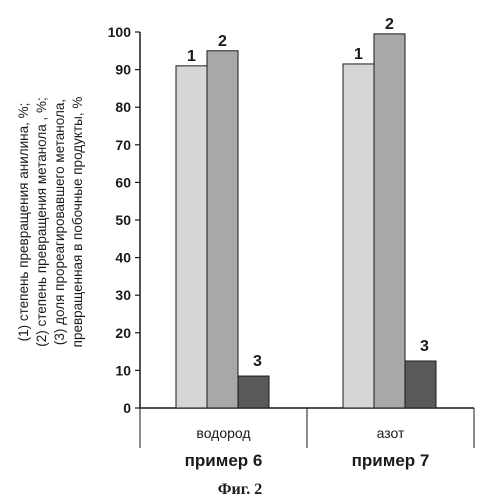 This screenshot has height=500, width=480. What do you see at coordinates (123, 107) in the screenshot?
I see `y-tick-label: 80` at bounding box center [123, 107].